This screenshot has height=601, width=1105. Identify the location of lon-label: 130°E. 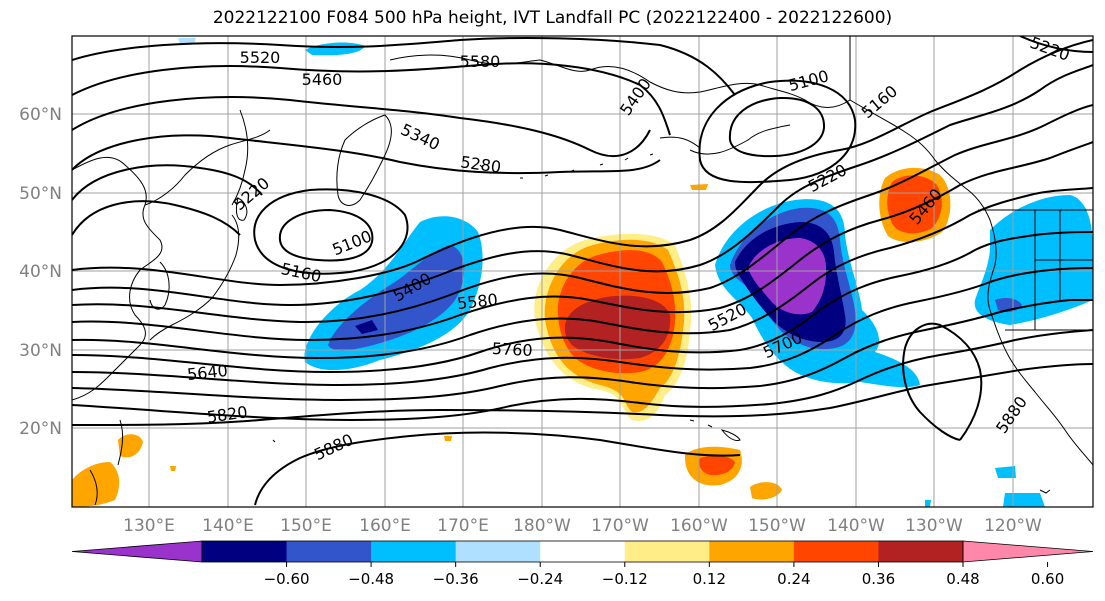
(149, 526).